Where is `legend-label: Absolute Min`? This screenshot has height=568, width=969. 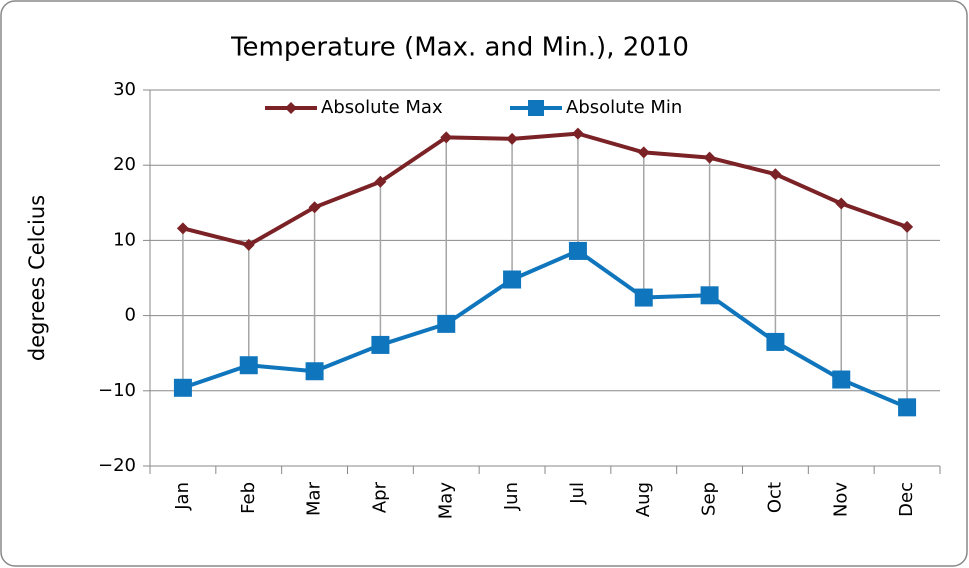
legend-label: Absolute Min is located at coordinates (624, 107).